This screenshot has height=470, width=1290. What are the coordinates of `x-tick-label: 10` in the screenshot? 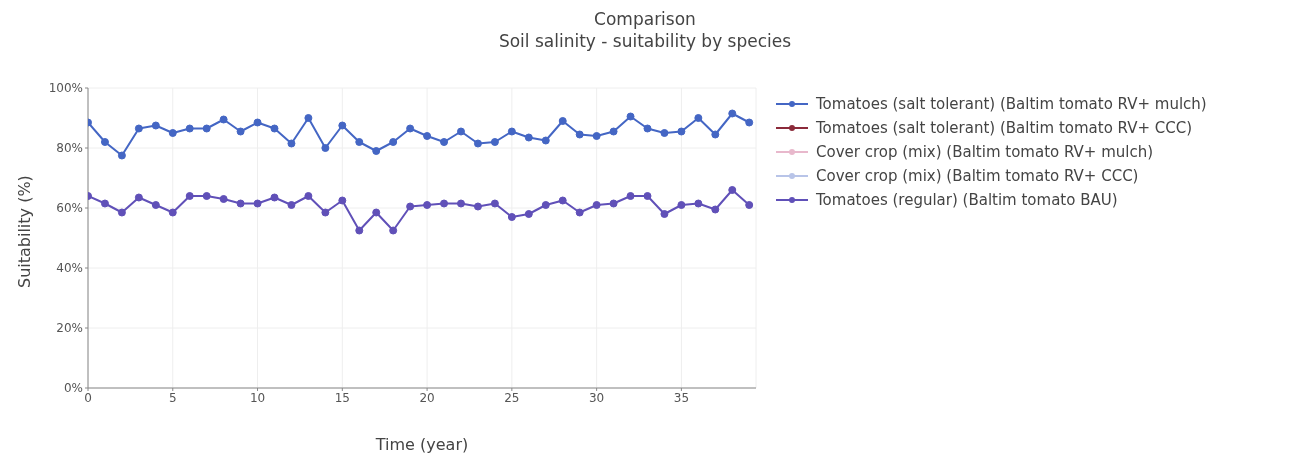 It's located at (257, 397).